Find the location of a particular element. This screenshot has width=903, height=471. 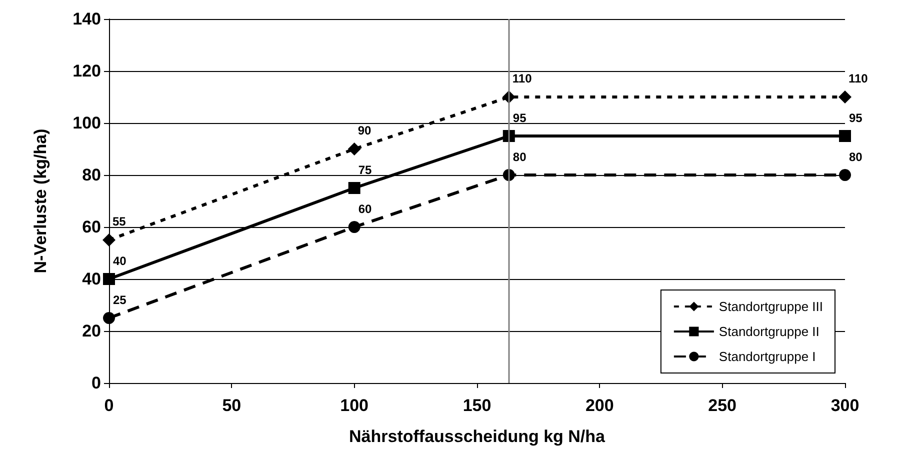

y-tick-label: 120 is located at coordinates (86, 71).